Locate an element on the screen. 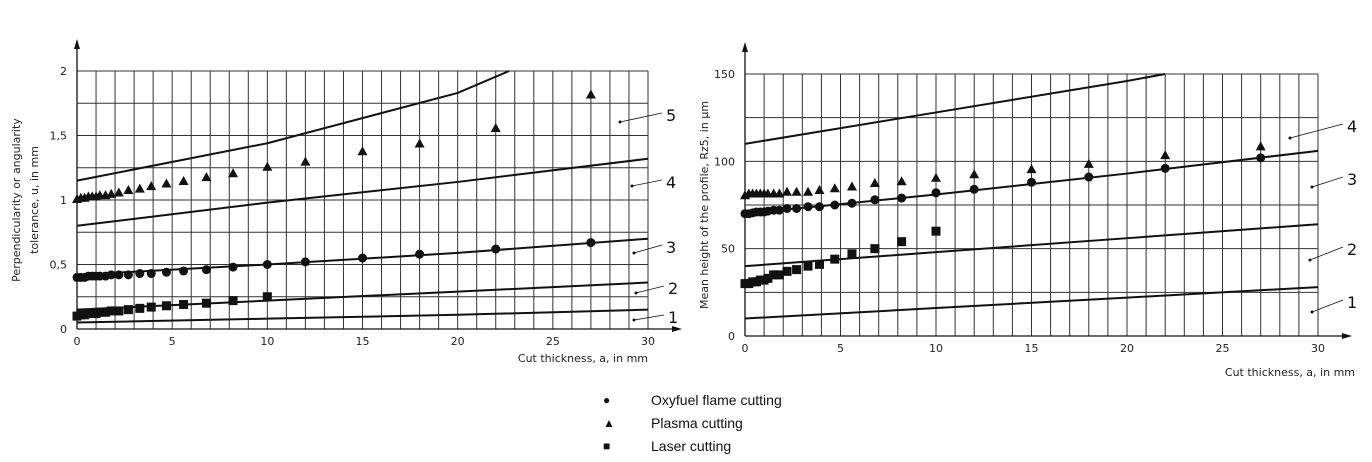 Image resolution: width=1372 pixels, height=462 pixels. x-tick-label: 15 is located at coordinates (1032, 348).